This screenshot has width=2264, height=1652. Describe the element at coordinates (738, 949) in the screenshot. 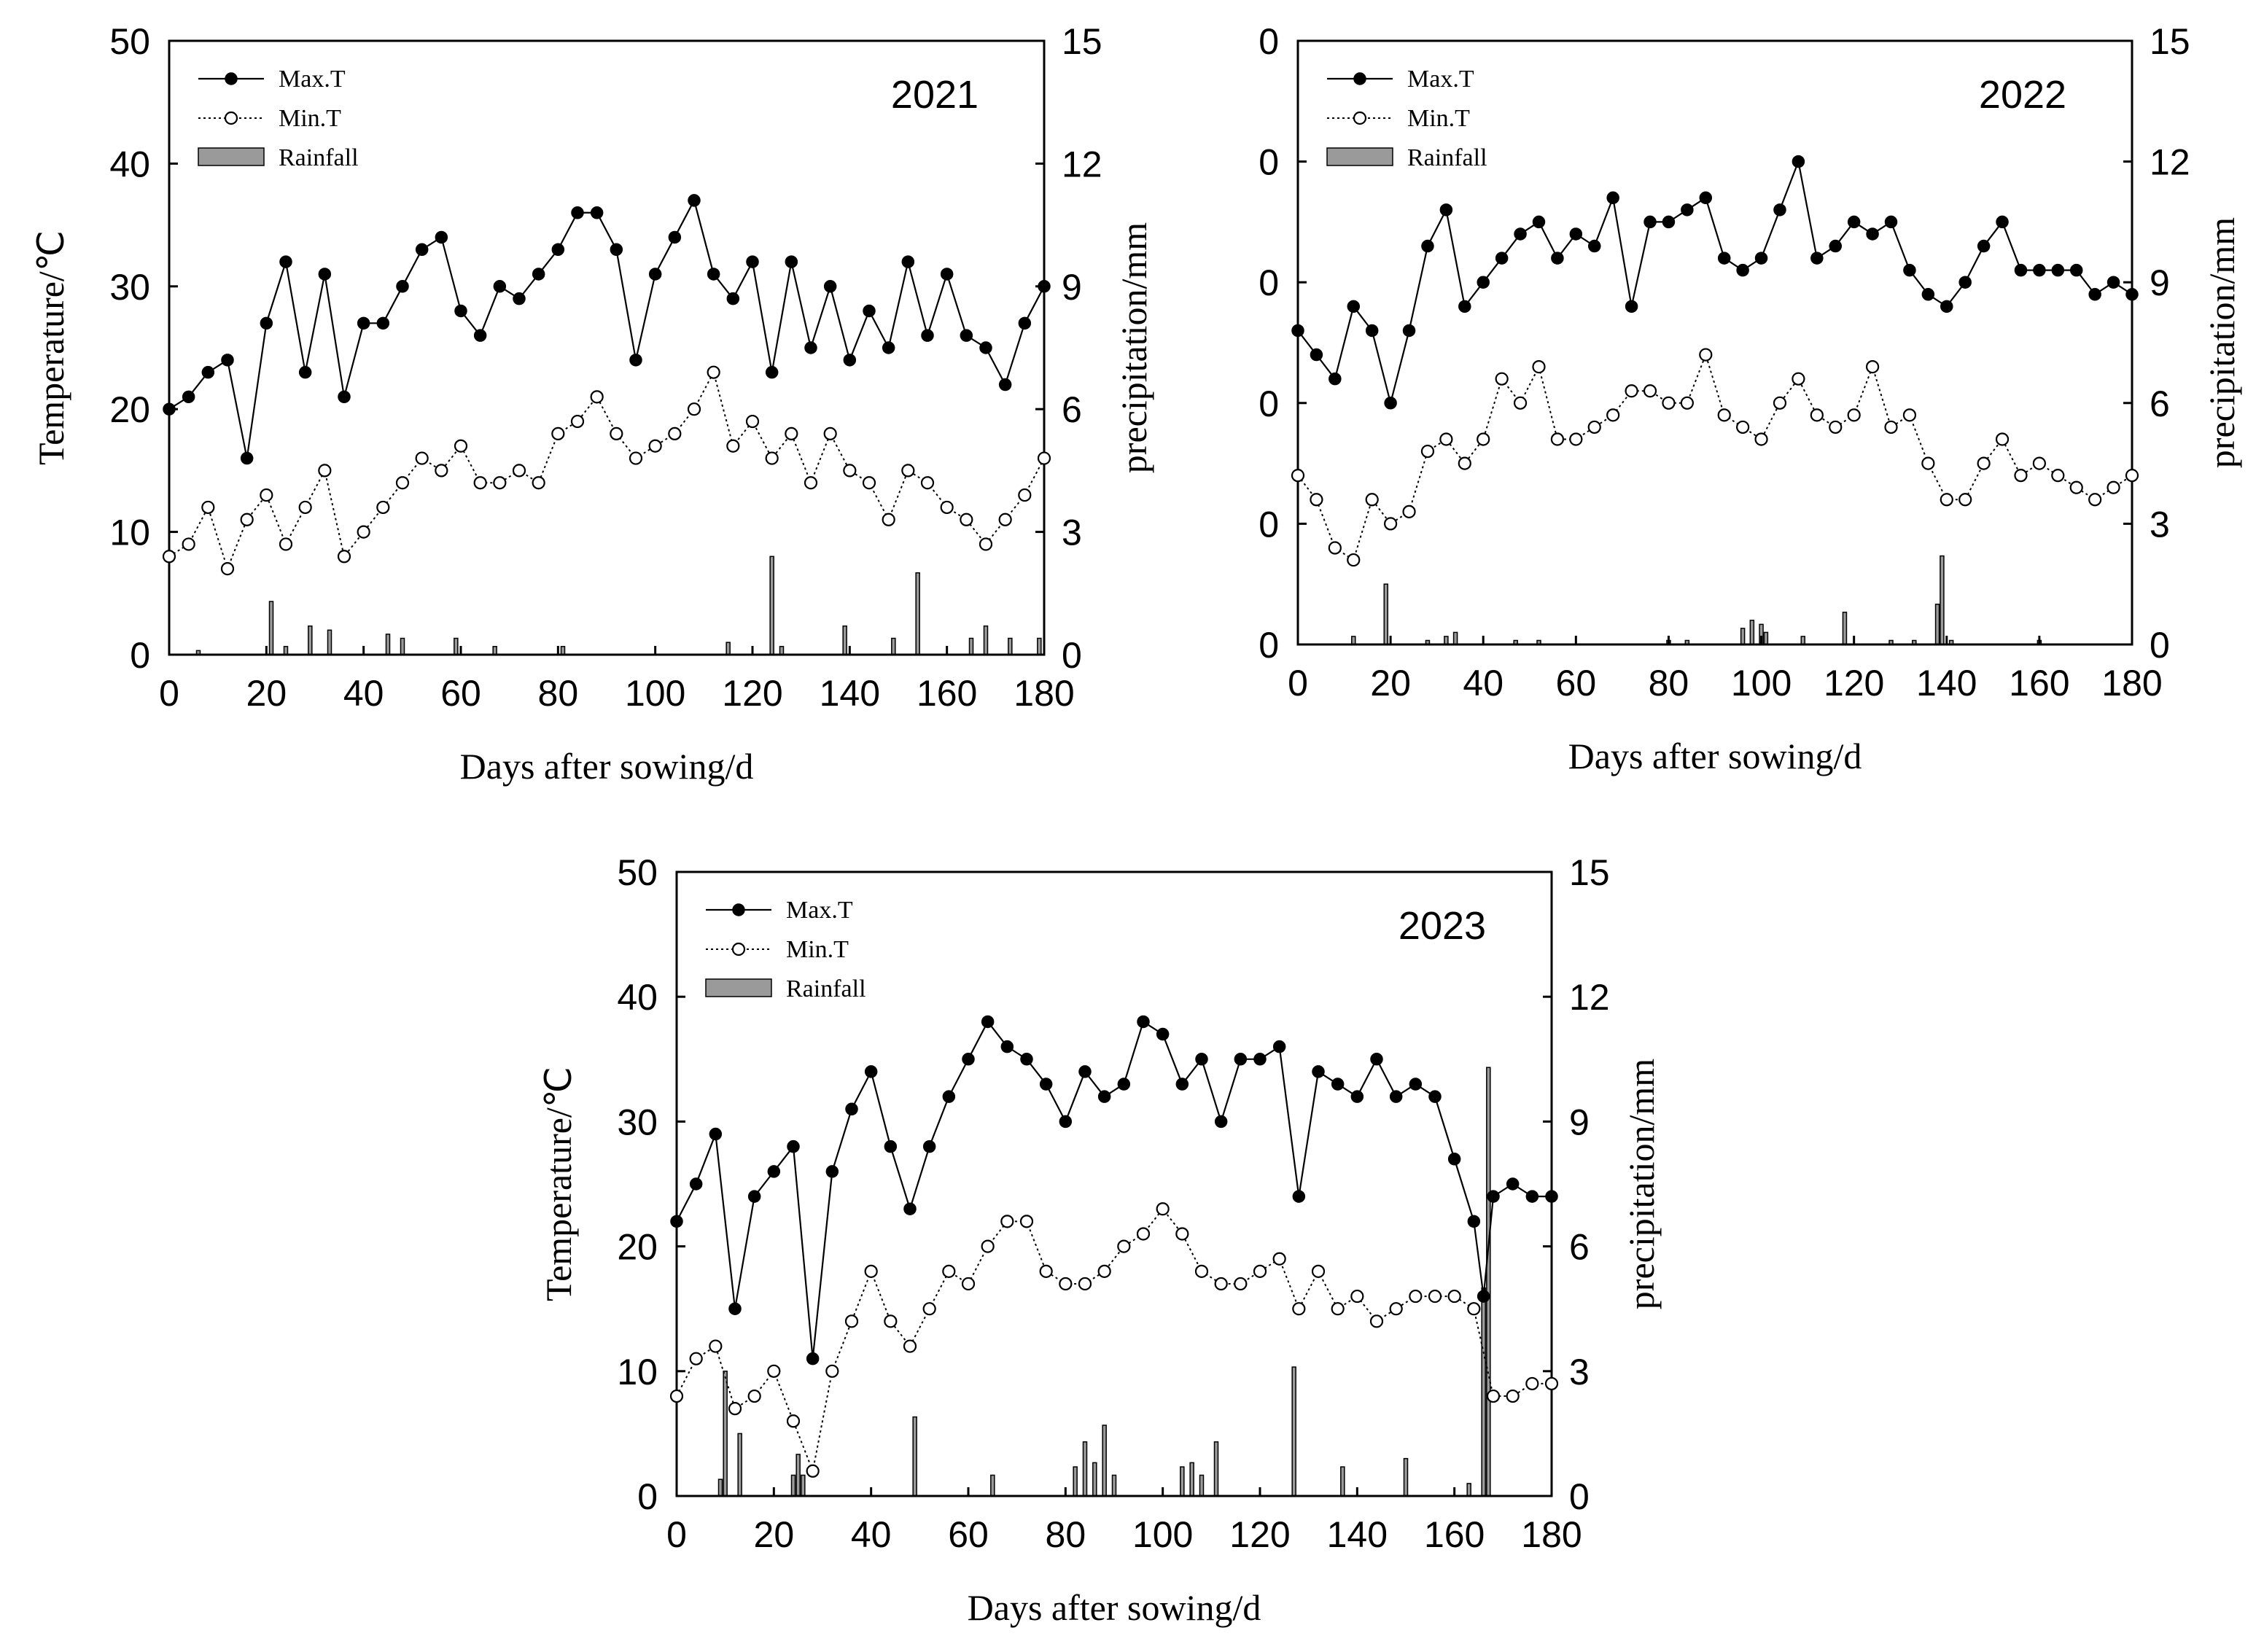

I see `legend-min-marker` at that location.